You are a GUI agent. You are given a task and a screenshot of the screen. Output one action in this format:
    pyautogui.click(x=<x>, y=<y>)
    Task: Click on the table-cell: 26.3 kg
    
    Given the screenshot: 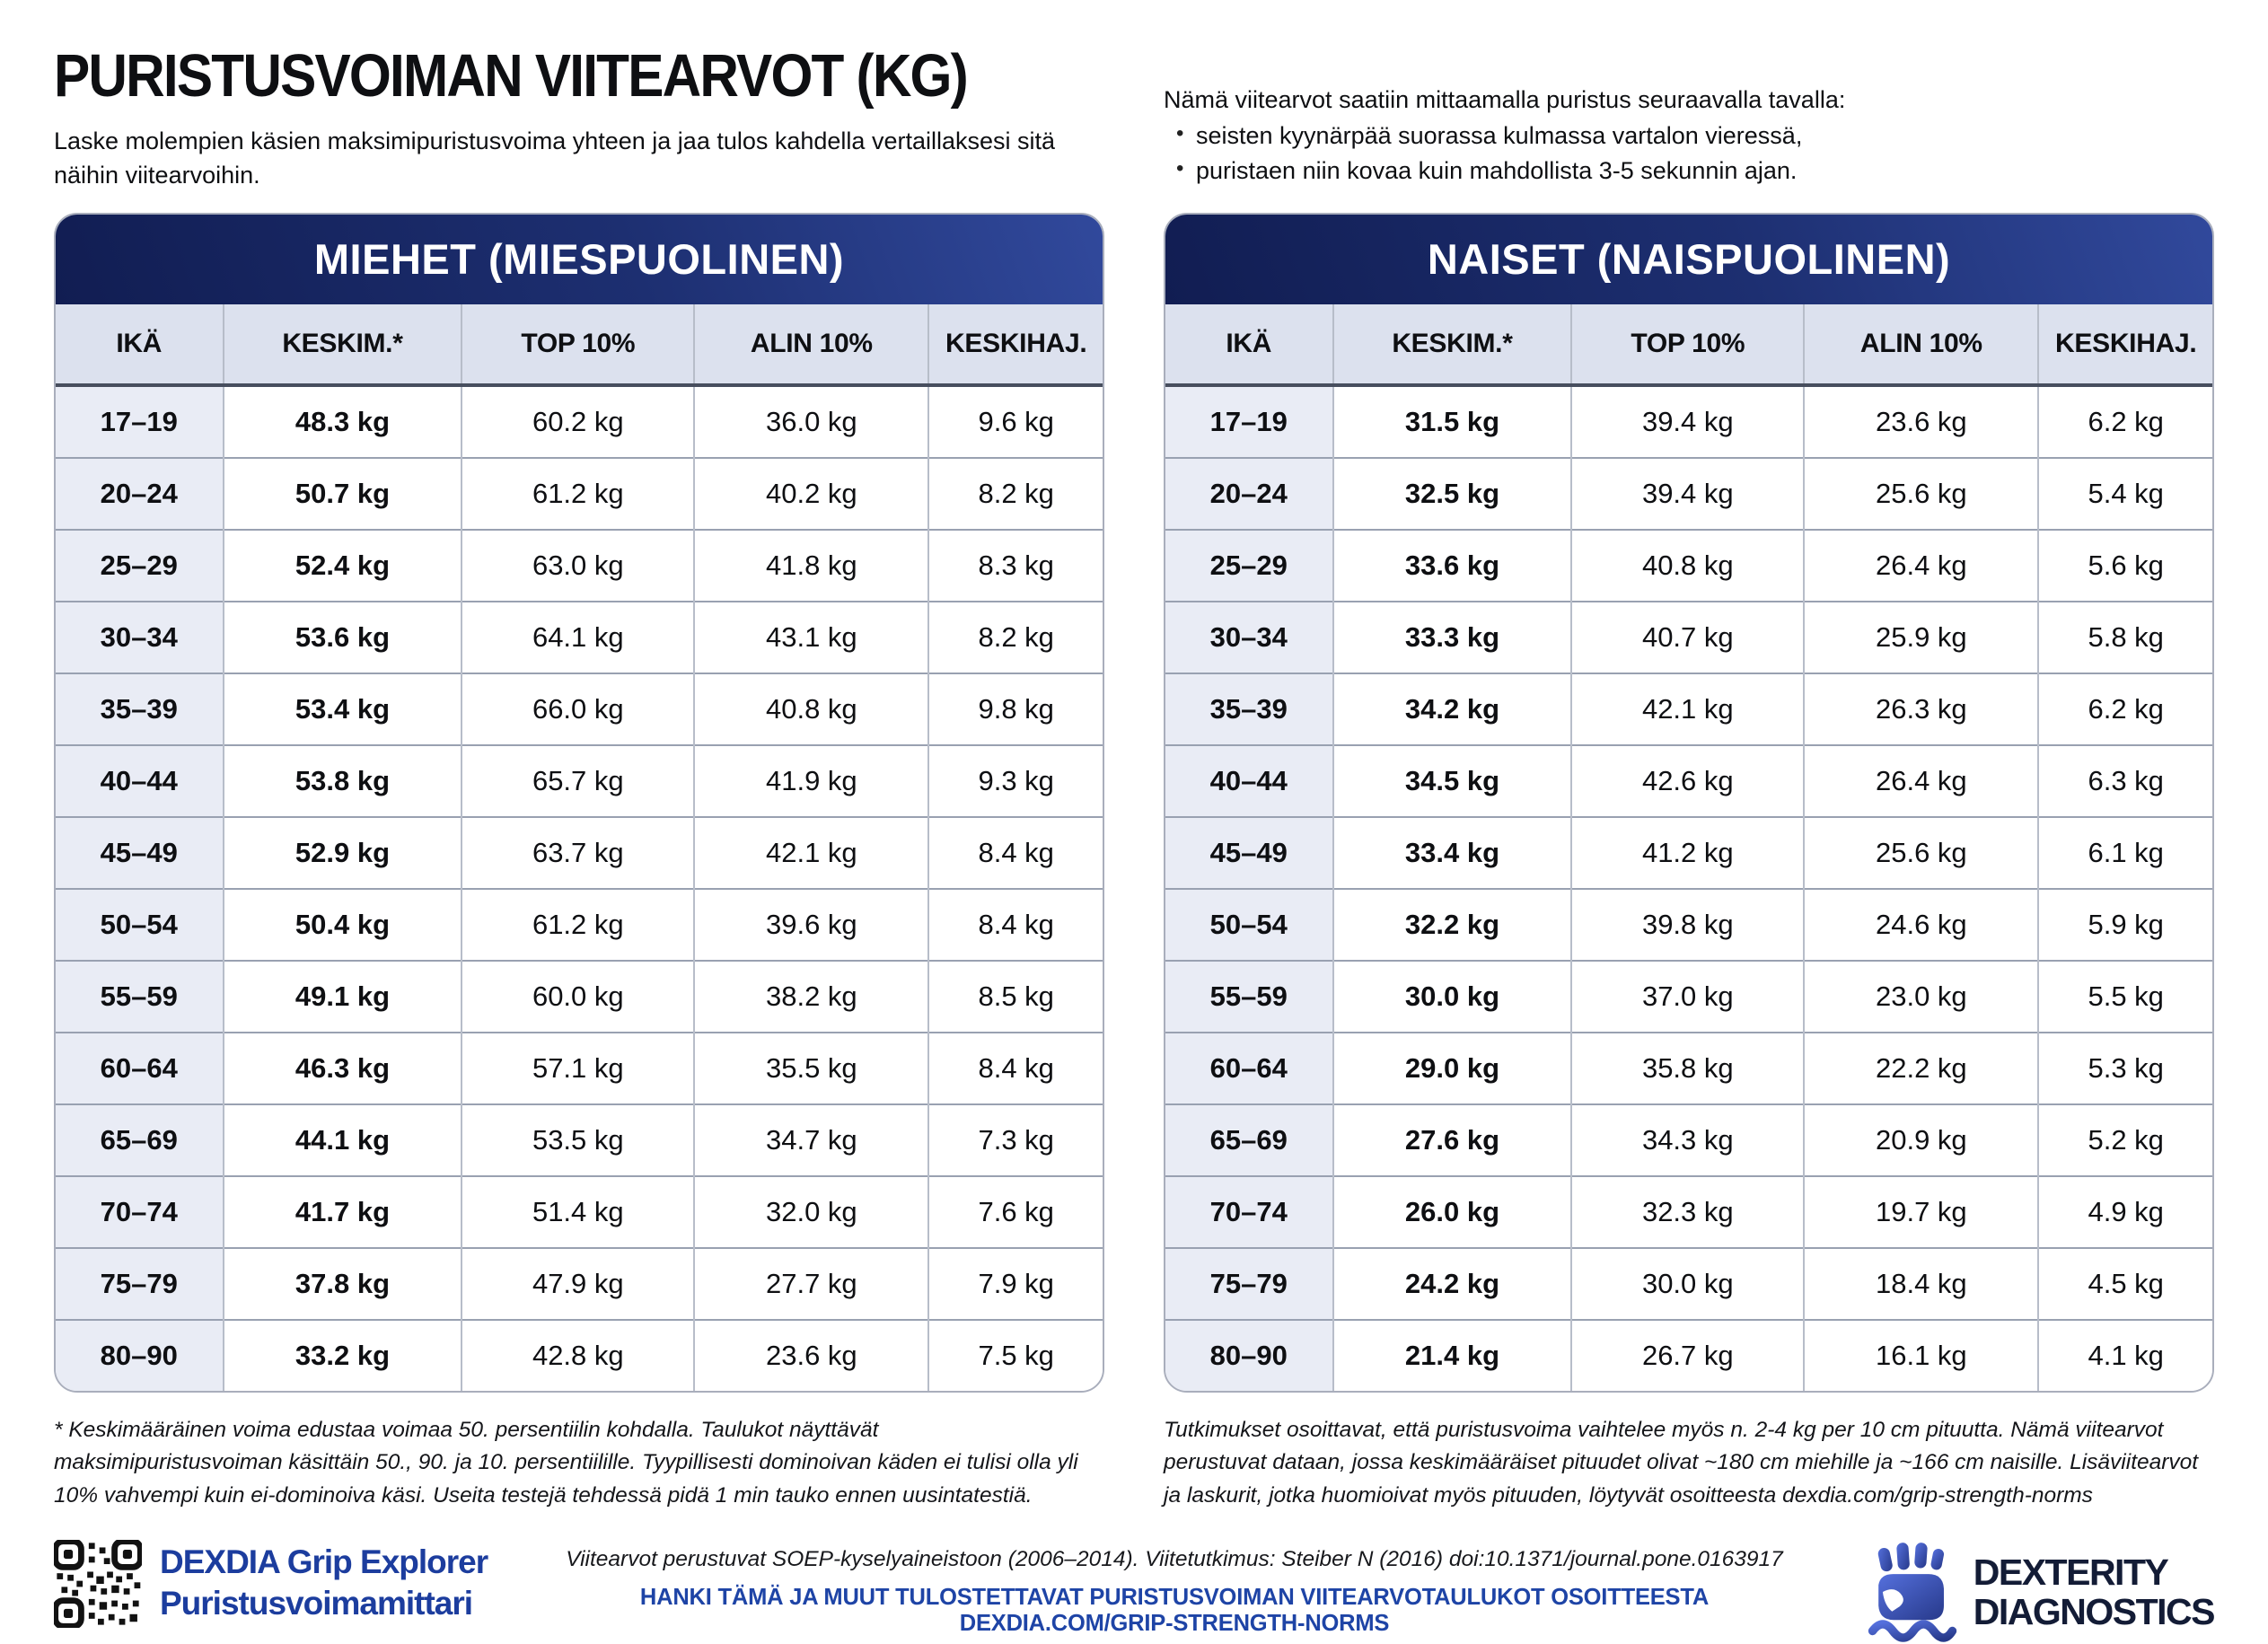 What is the action you would take?
    pyautogui.click(x=1921, y=708)
    